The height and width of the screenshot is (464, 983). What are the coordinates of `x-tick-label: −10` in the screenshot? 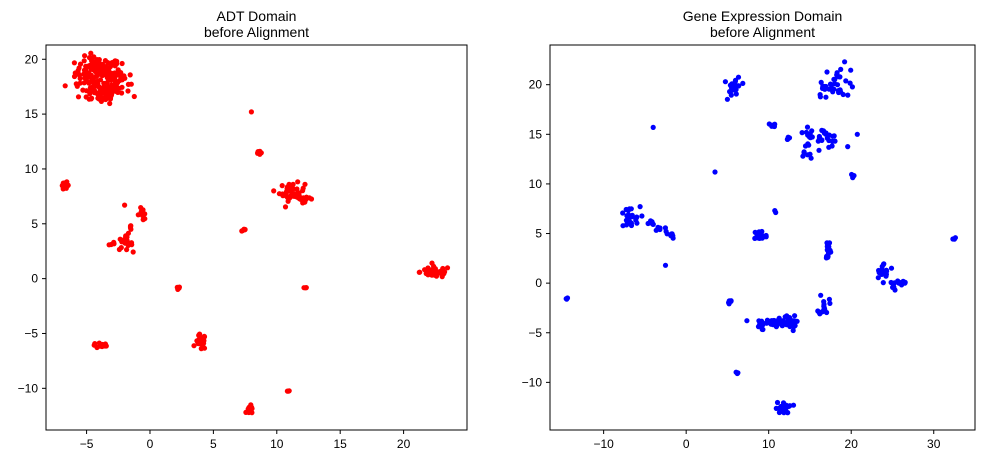 It's located at (603, 444).